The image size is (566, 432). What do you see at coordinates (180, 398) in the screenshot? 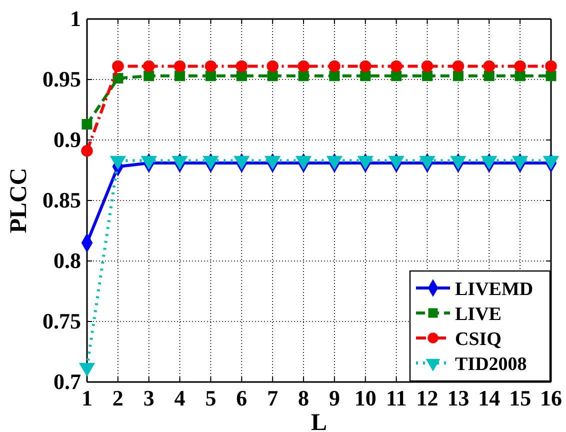
I see `x-tick-label: 4` at bounding box center [180, 398].